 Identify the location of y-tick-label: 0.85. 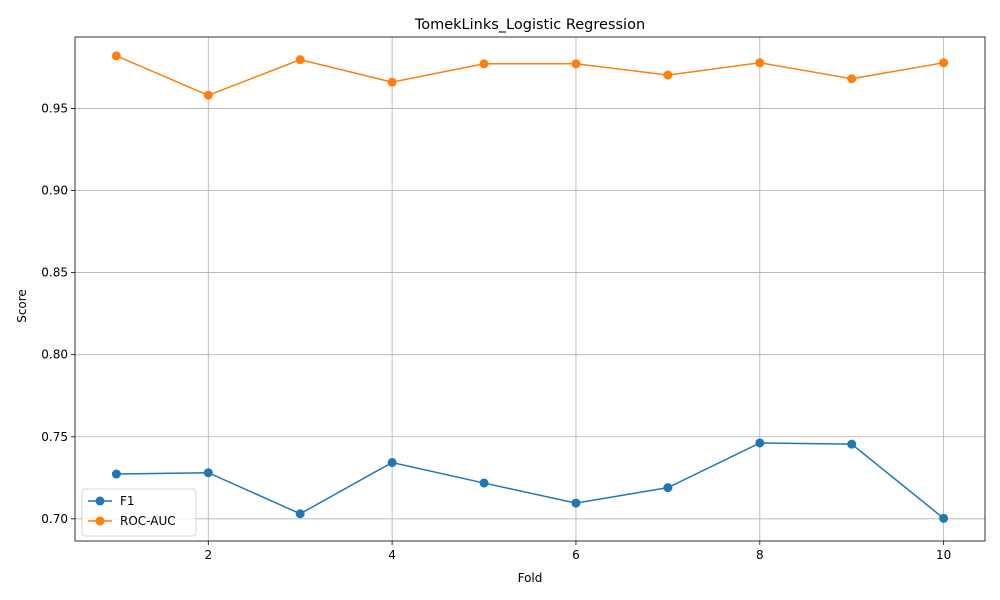
(54, 273).